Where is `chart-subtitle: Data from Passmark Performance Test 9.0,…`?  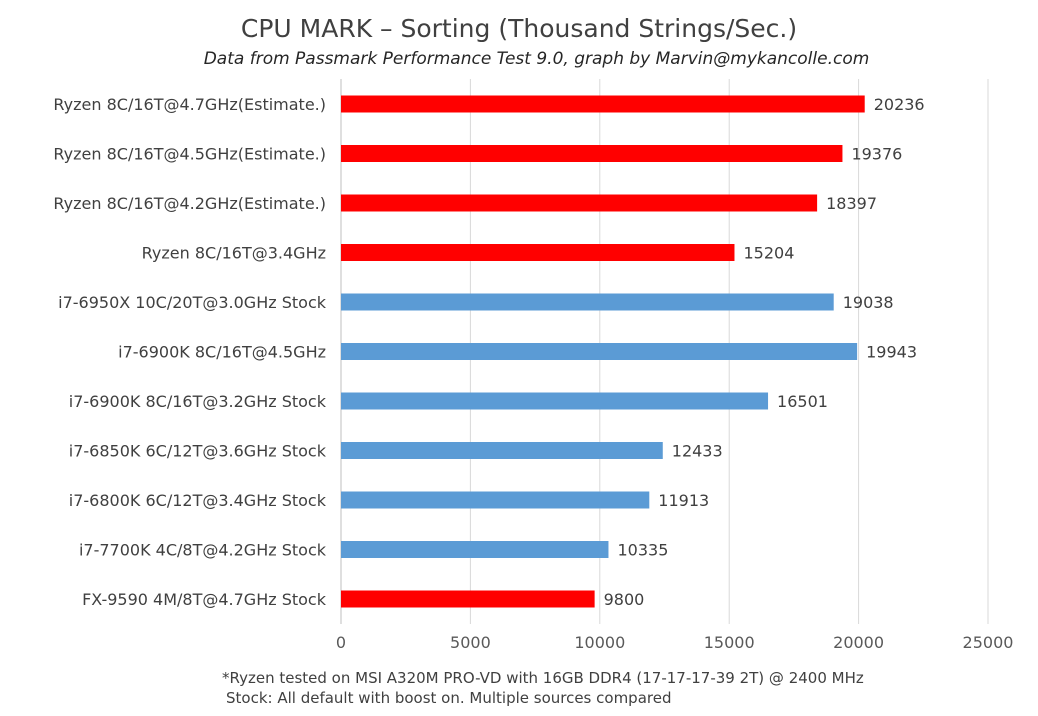 chart-subtitle: Data from Passmark Performance Test 9.0,… is located at coordinates (536, 59).